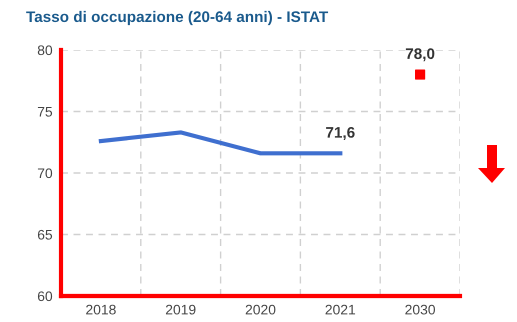 This screenshot has height=322, width=517. What do you see at coordinates (420, 55) in the screenshot?
I see `data-label: 78,0` at bounding box center [420, 55].